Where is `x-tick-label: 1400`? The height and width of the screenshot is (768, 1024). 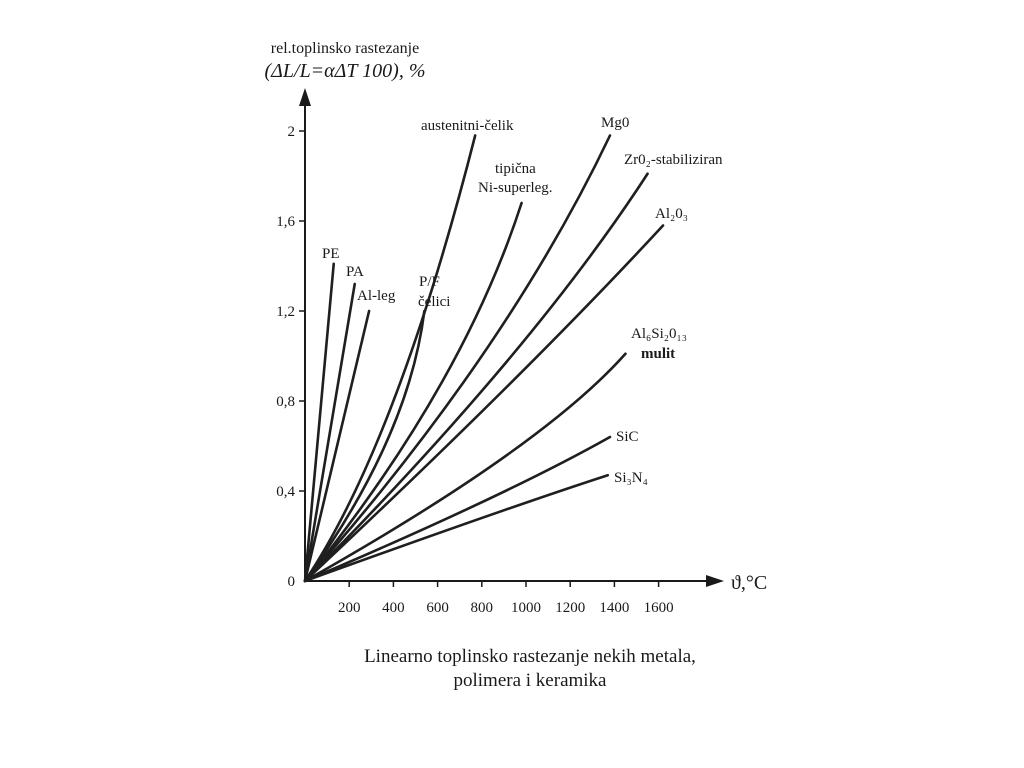 x-tick-label: 1400 is located at coordinates (614, 608).